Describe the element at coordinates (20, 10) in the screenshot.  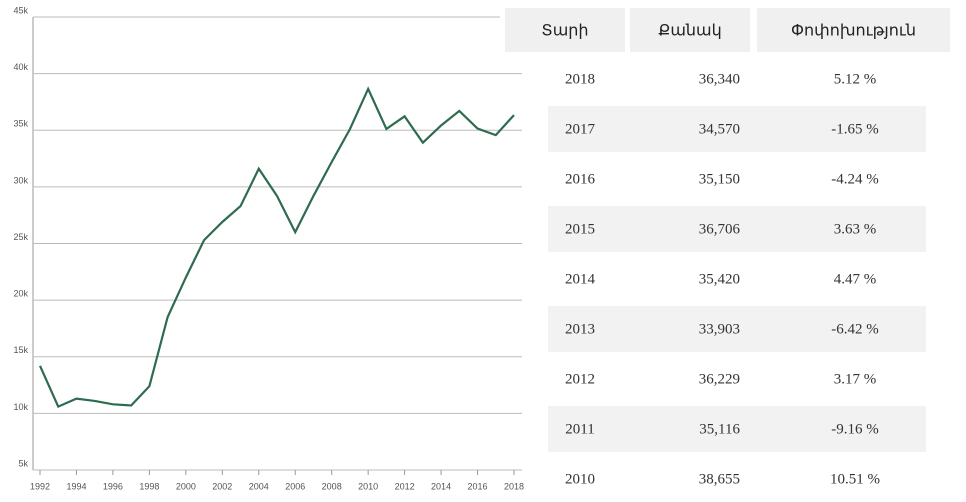
I see `y-tick-label: 45k` at that location.